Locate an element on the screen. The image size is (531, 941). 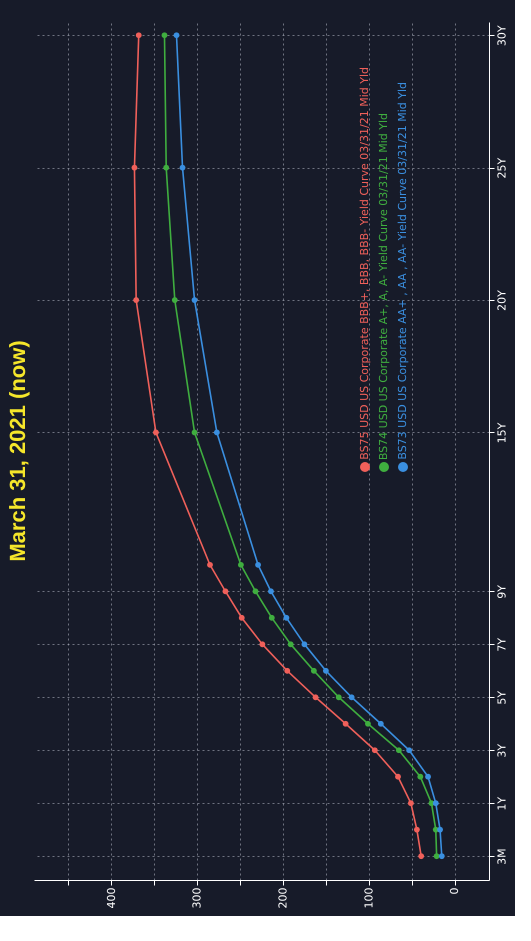
y-tick-label: 9Y is located at coordinates (502, 591).